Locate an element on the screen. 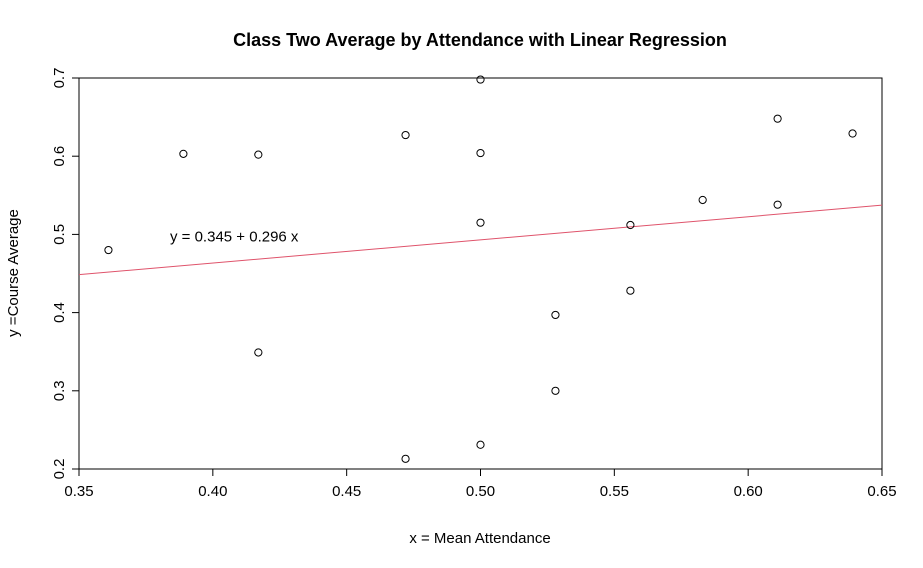  y-tick-label: 0.7 is located at coordinates (59, 78).